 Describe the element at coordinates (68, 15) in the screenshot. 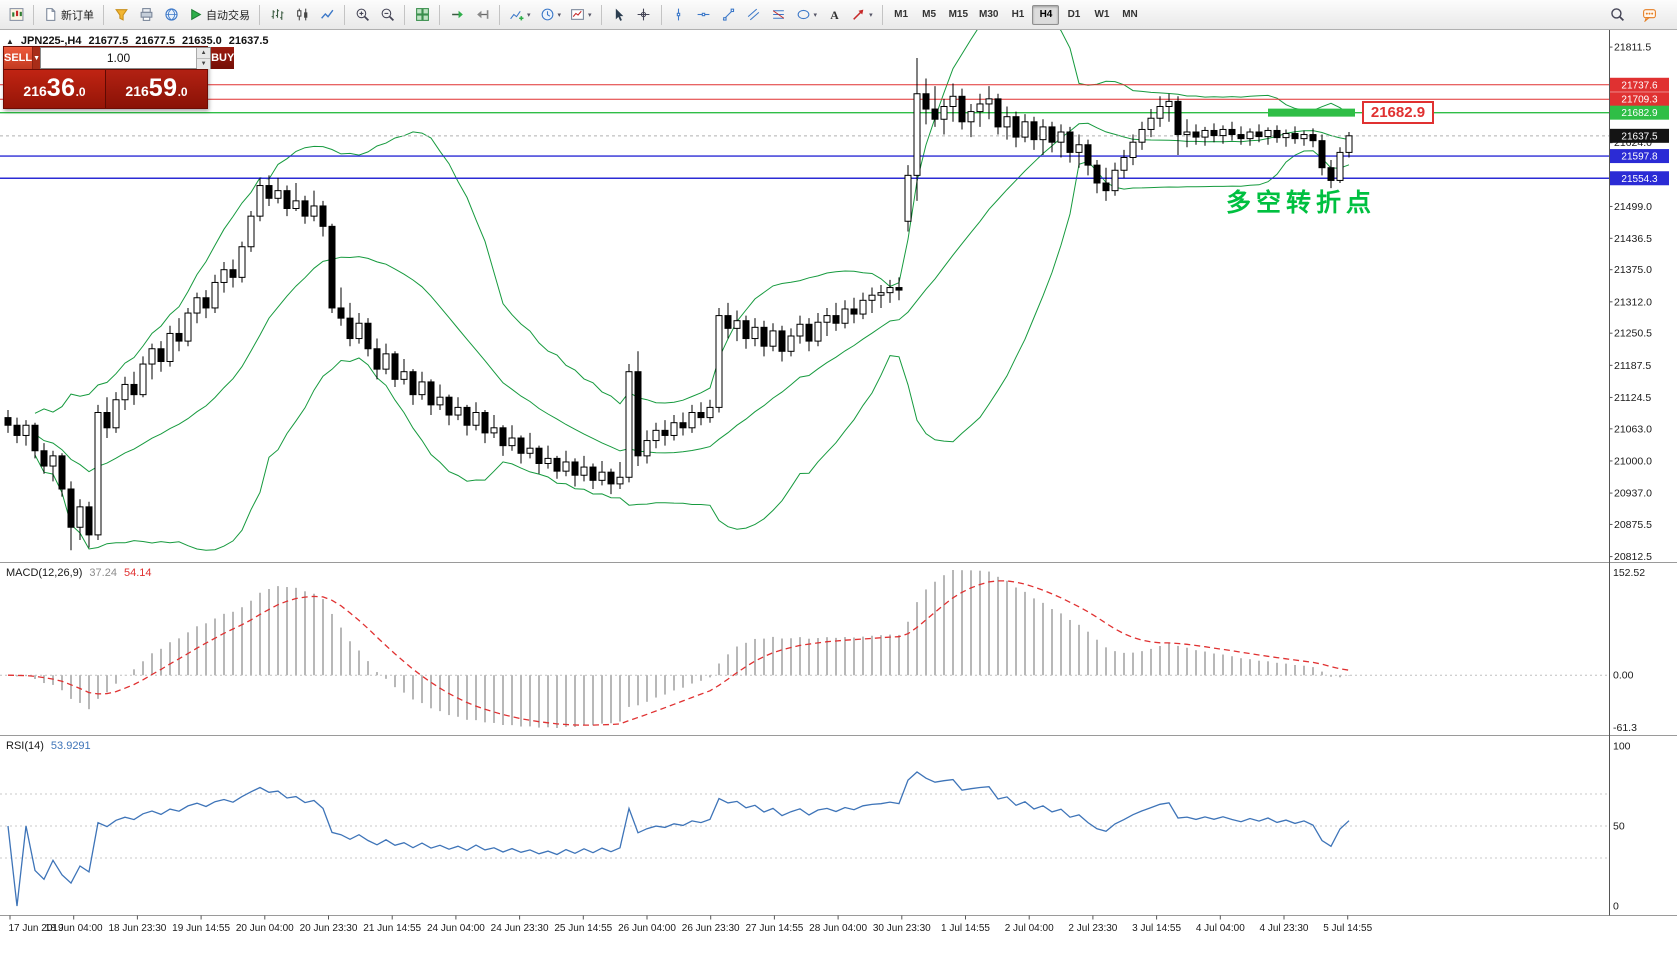

I see `new-order-button: 新订单` at that location.